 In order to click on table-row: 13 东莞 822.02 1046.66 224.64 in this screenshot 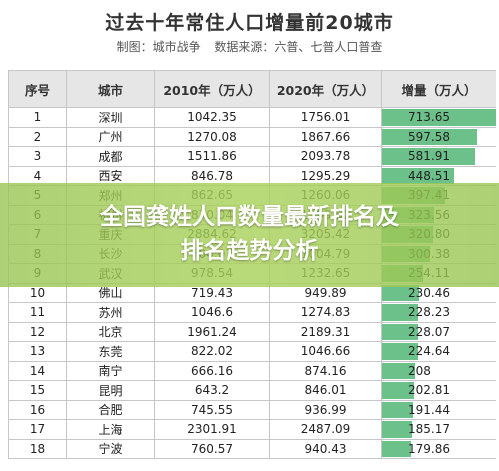, I will do `click(252, 351)`.